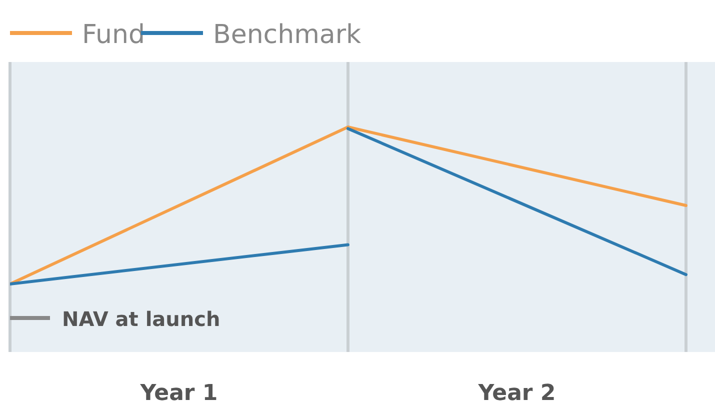  I want to click on text: Year 1, so click(178, 393).